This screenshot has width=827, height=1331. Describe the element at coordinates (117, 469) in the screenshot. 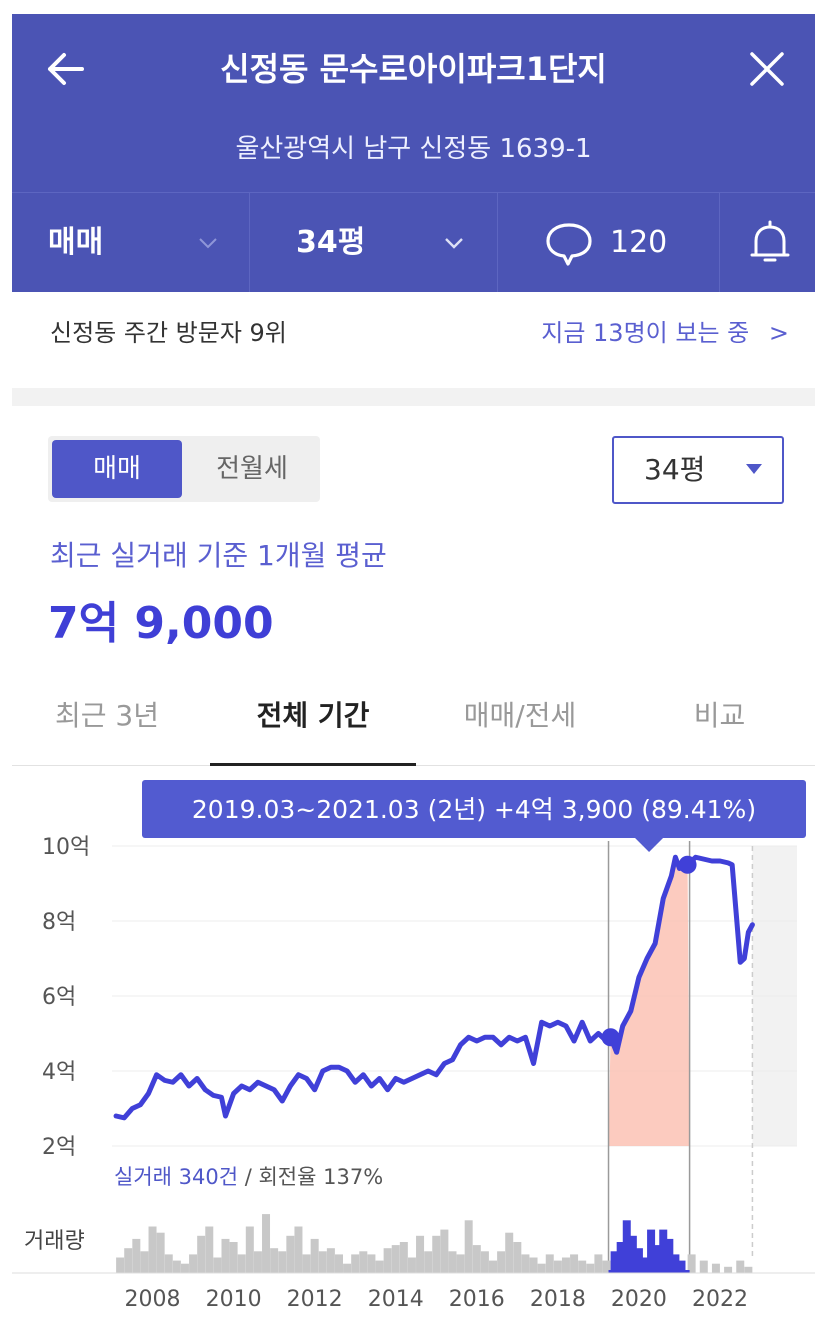

I see `toggle-sale: 매매` at that location.